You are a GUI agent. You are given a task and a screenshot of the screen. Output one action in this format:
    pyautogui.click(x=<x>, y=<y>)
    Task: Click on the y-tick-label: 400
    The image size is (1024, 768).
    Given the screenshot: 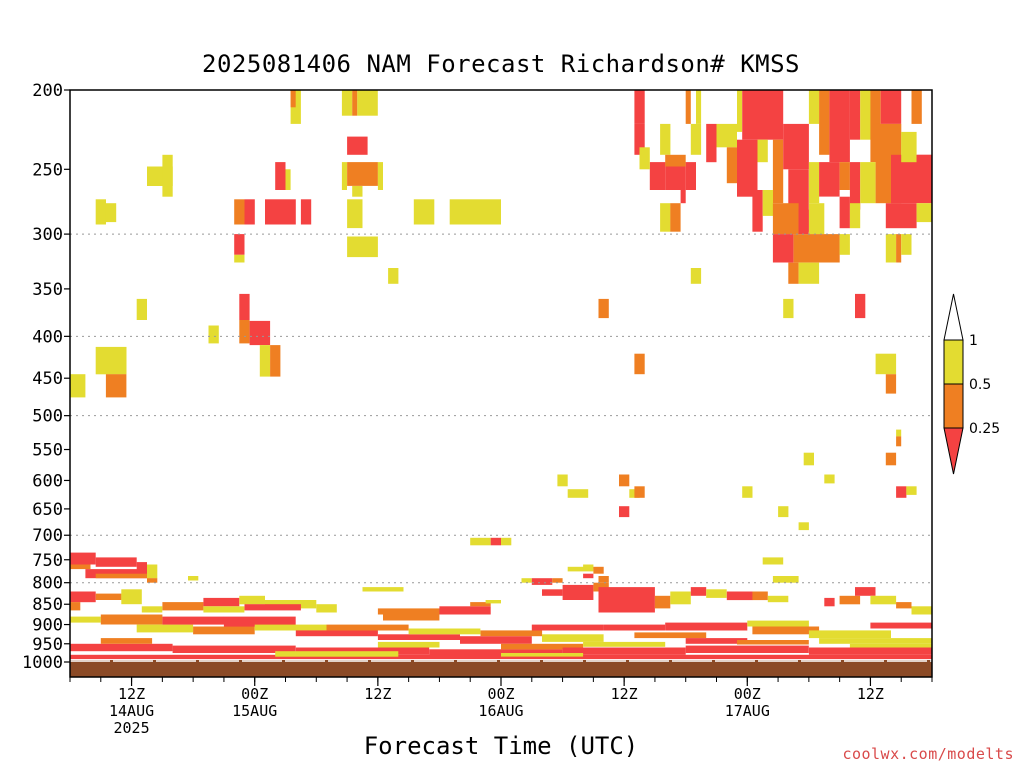 What is the action you would take?
    pyautogui.click(x=47, y=337)
    